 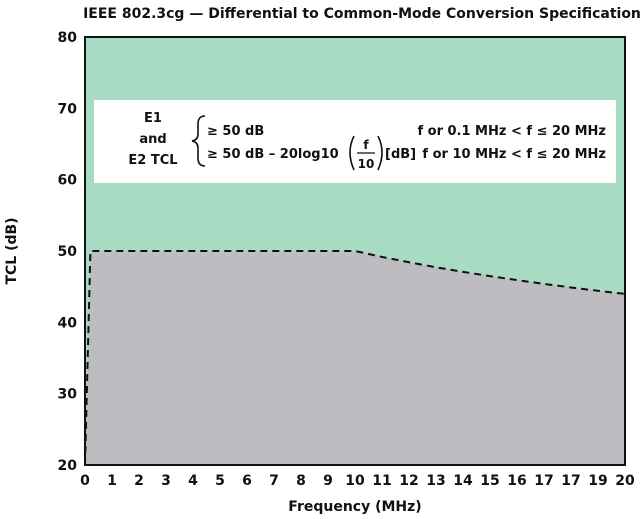 What do you see at coordinates (301, 481) in the screenshot?
I see `x-tick-label: 8` at bounding box center [301, 481].